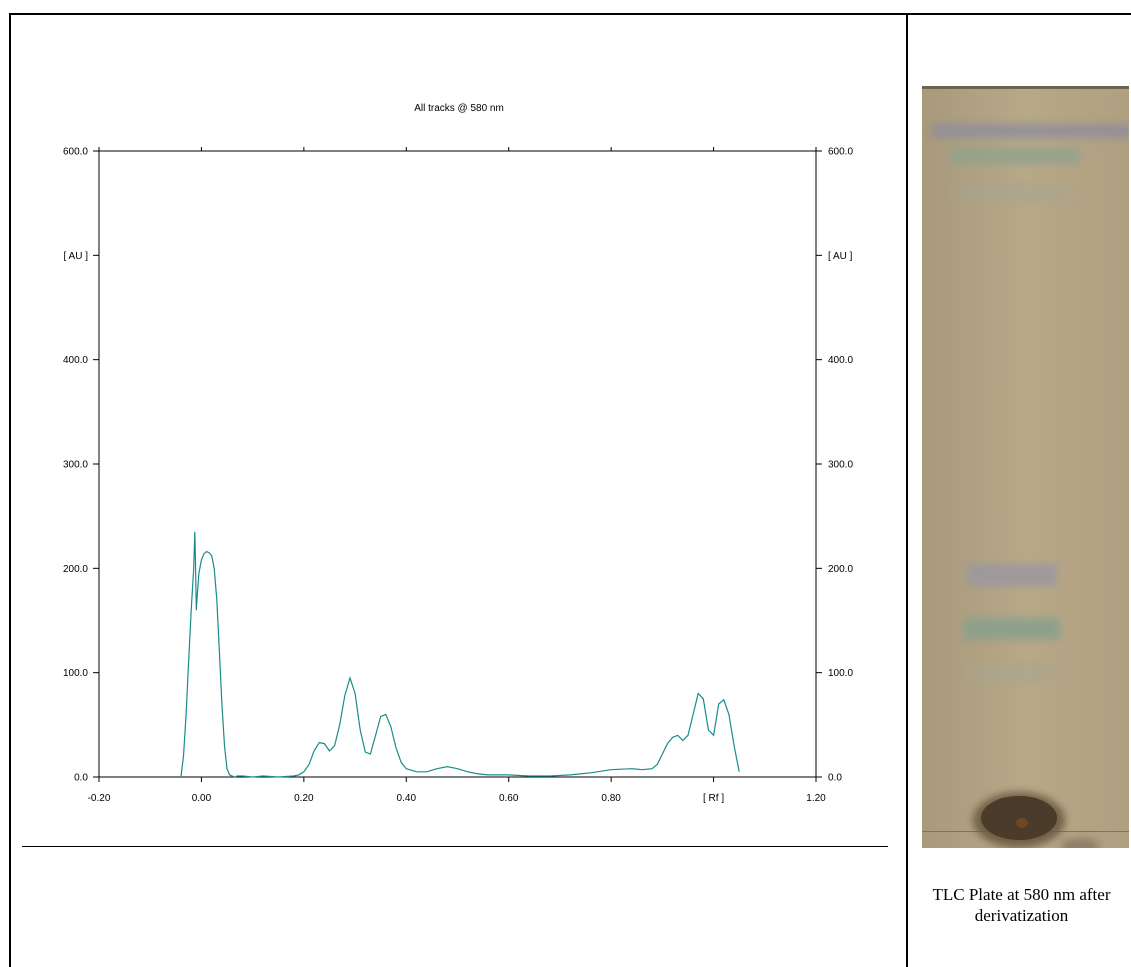  I want to click on tlc-plate-image, so click(1025, 467).